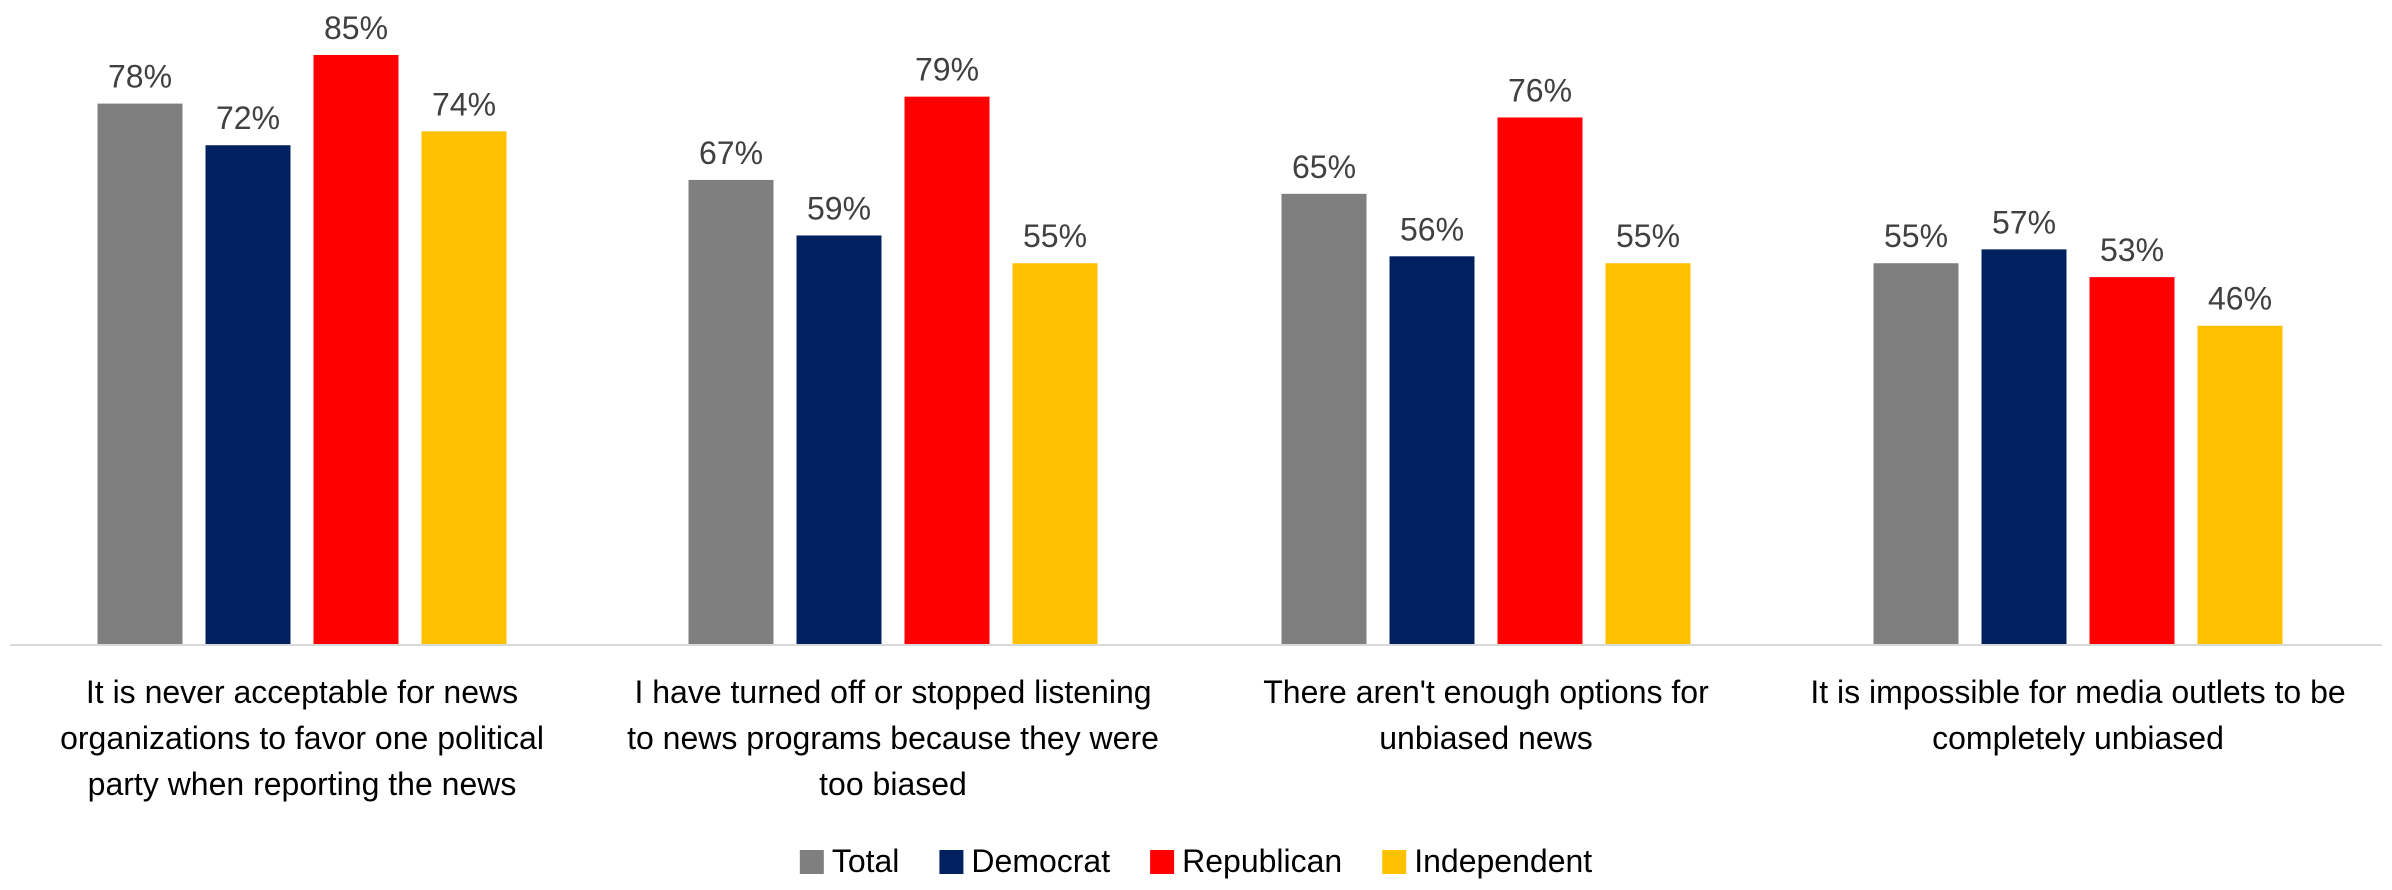 The image size is (2392, 890). I want to click on data-label: 85%, so click(356, 28).